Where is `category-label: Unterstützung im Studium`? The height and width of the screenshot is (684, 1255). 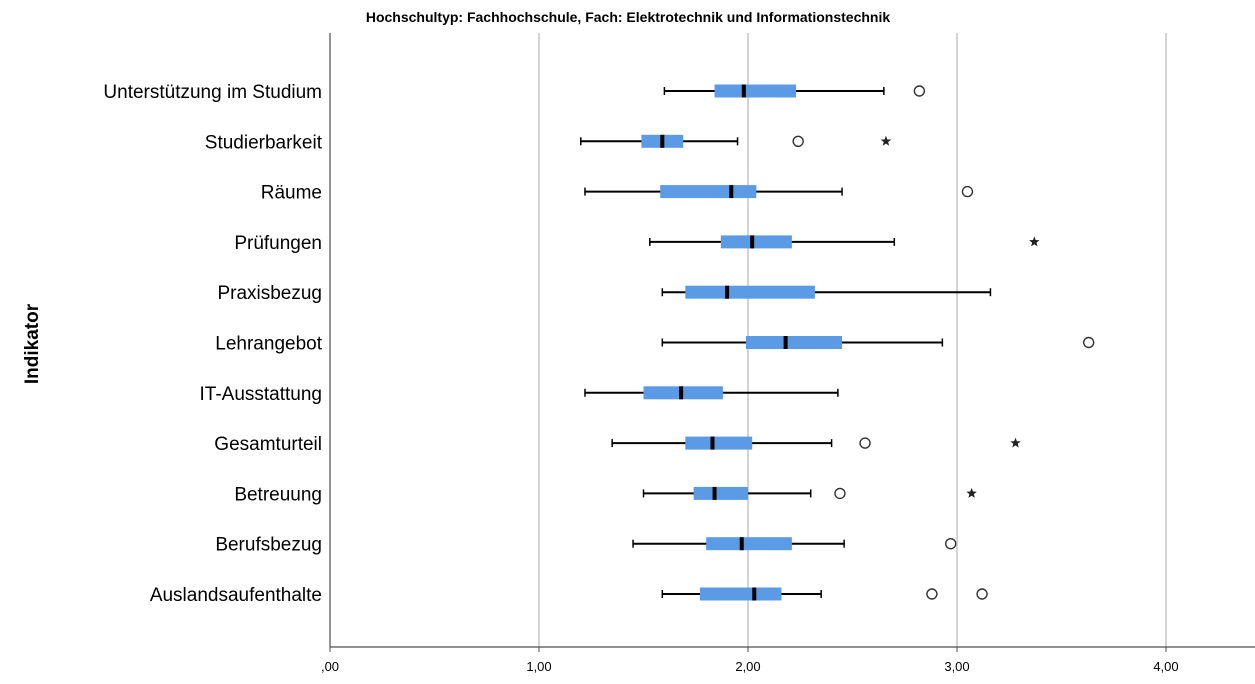
category-label: Unterstützung im Studium is located at coordinates (212, 92).